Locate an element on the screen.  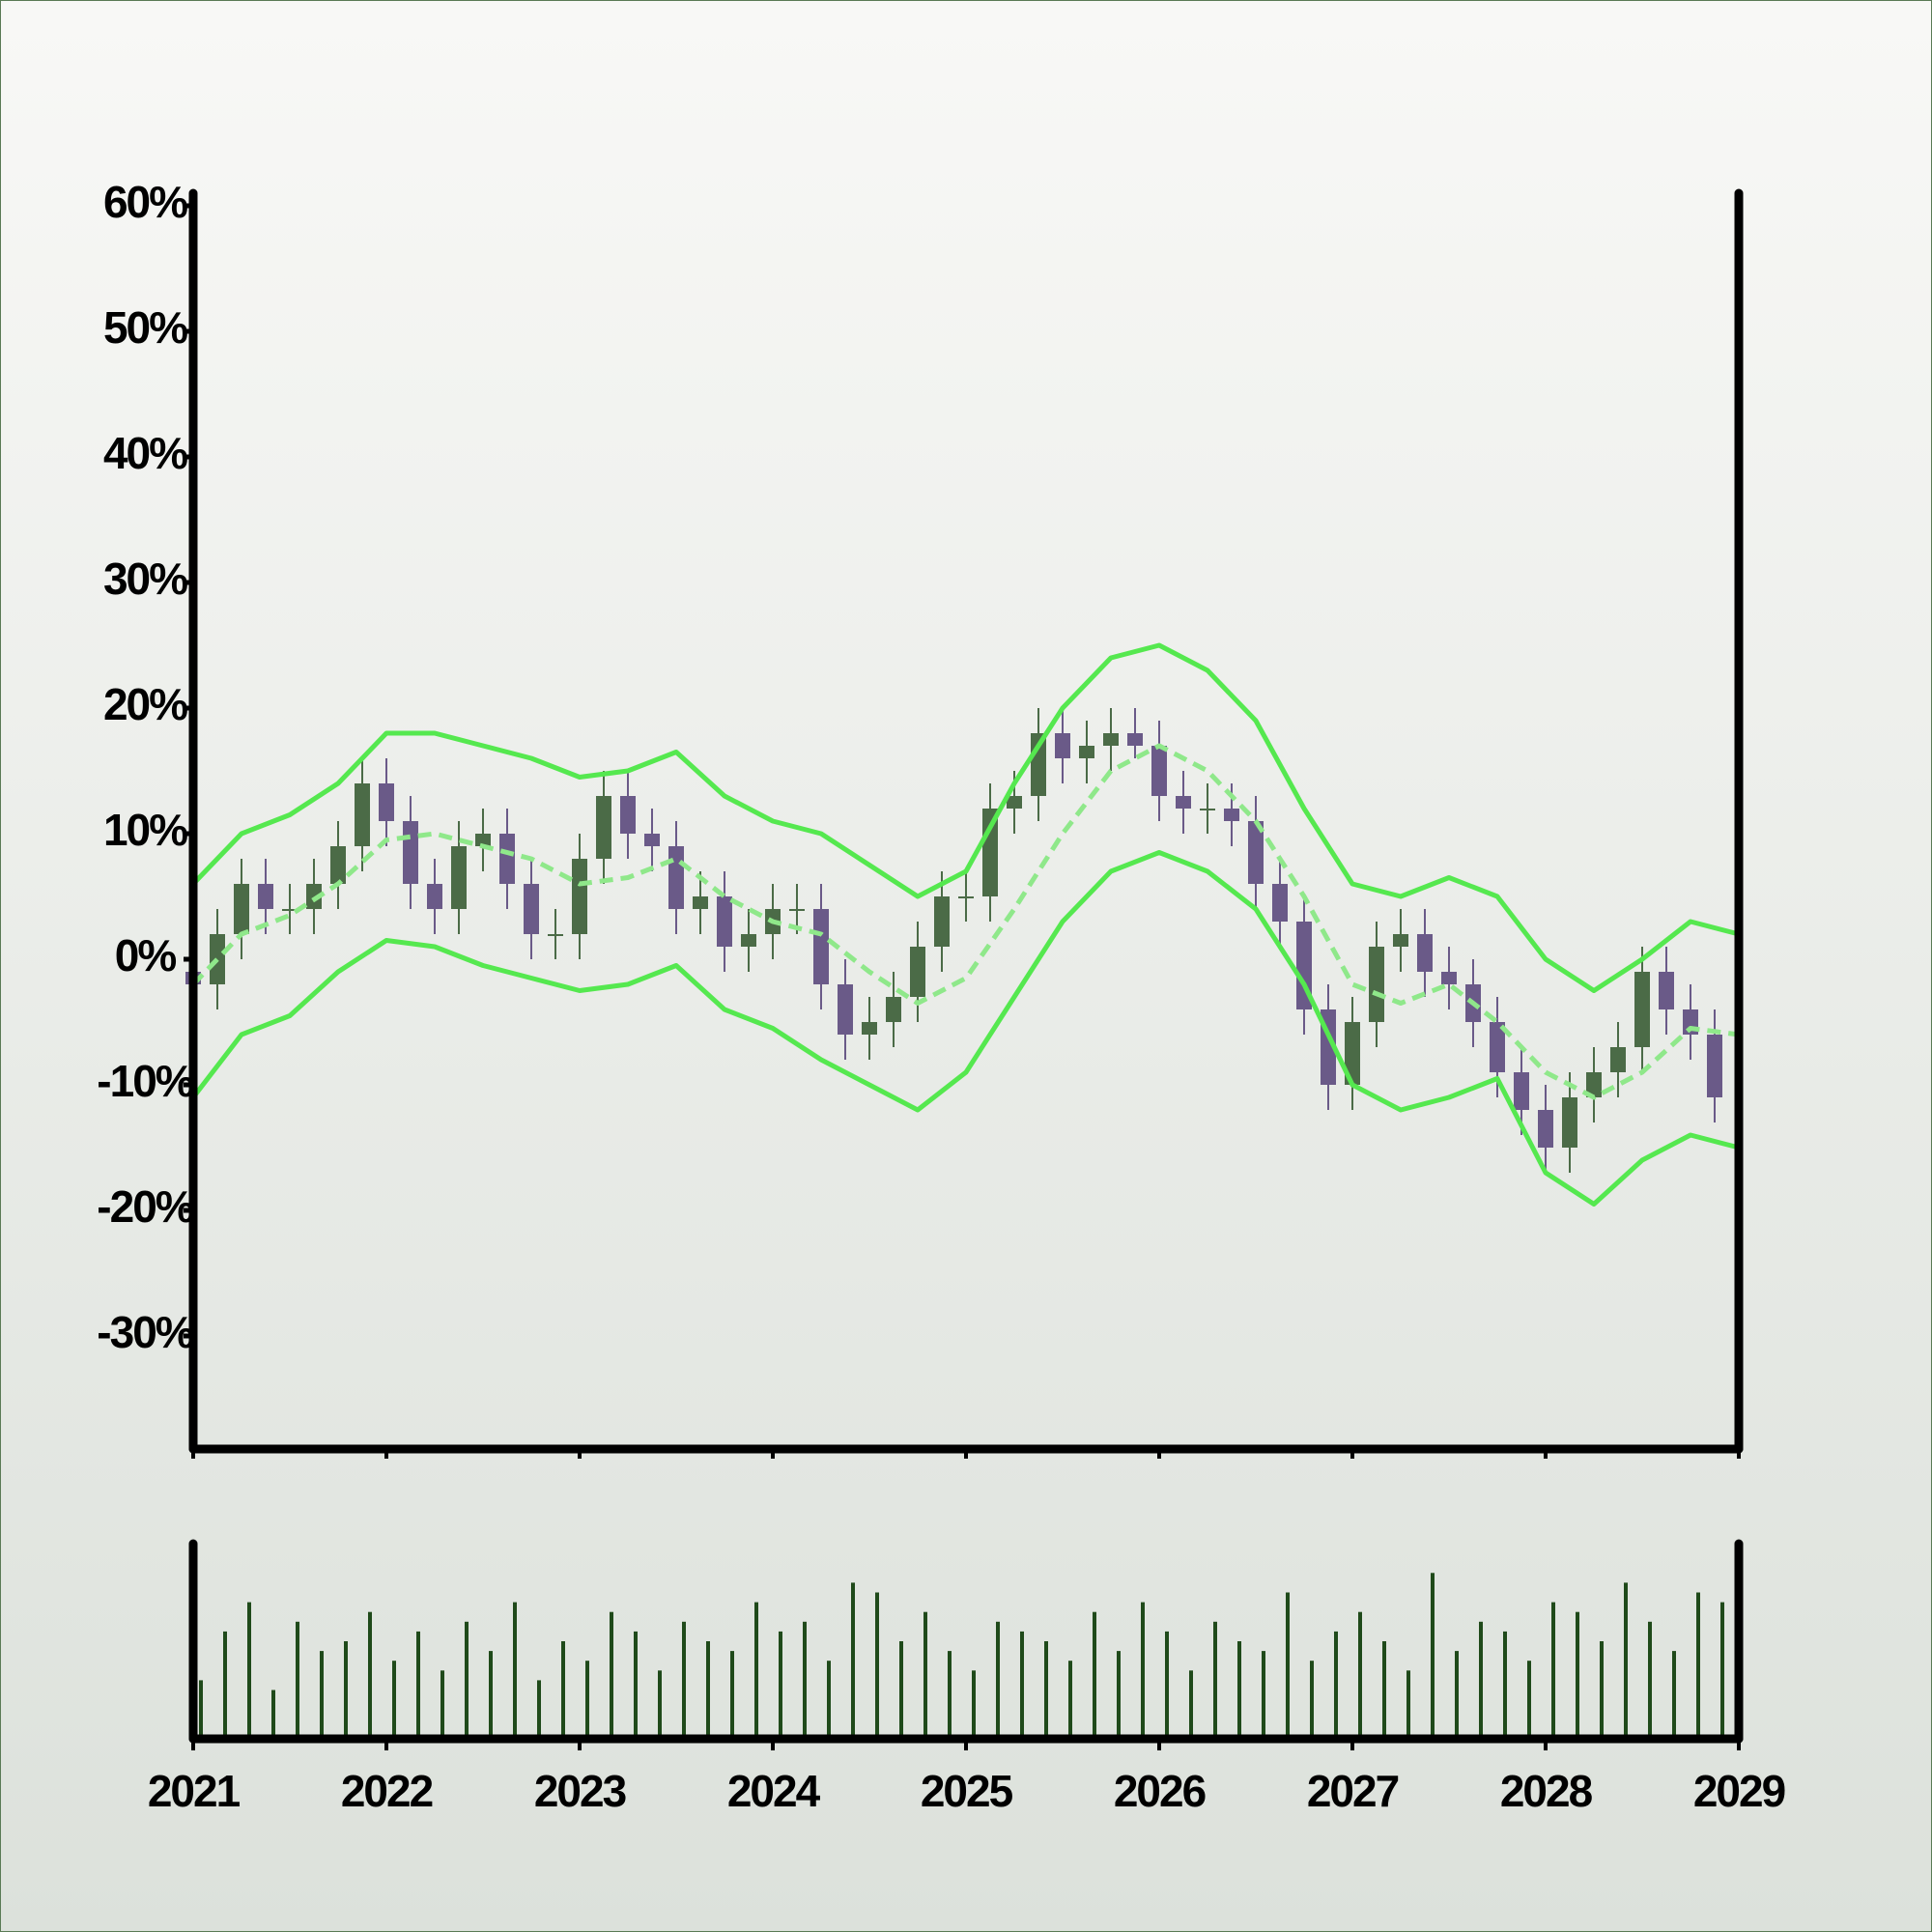
x-tick-label: 2029 is located at coordinates (1739, 1791).